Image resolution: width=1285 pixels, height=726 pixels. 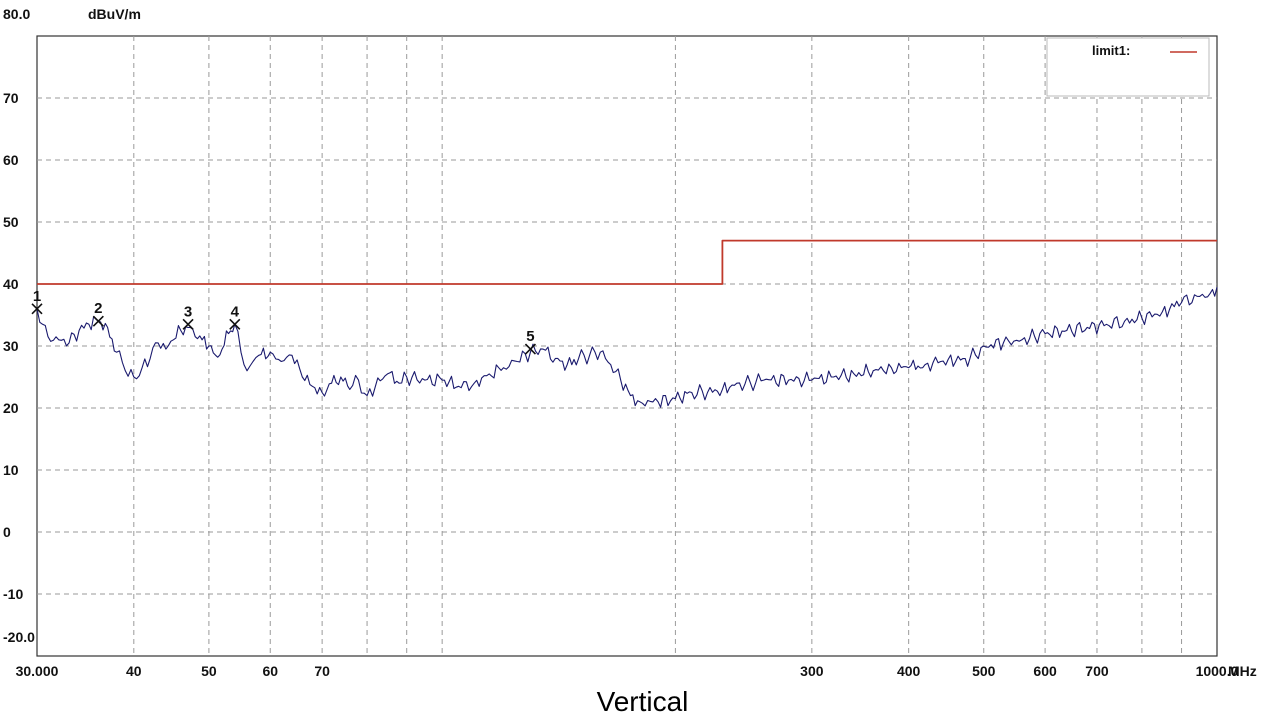 I want to click on legend-label-limit1: limit1:, so click(x=1111, y=50).